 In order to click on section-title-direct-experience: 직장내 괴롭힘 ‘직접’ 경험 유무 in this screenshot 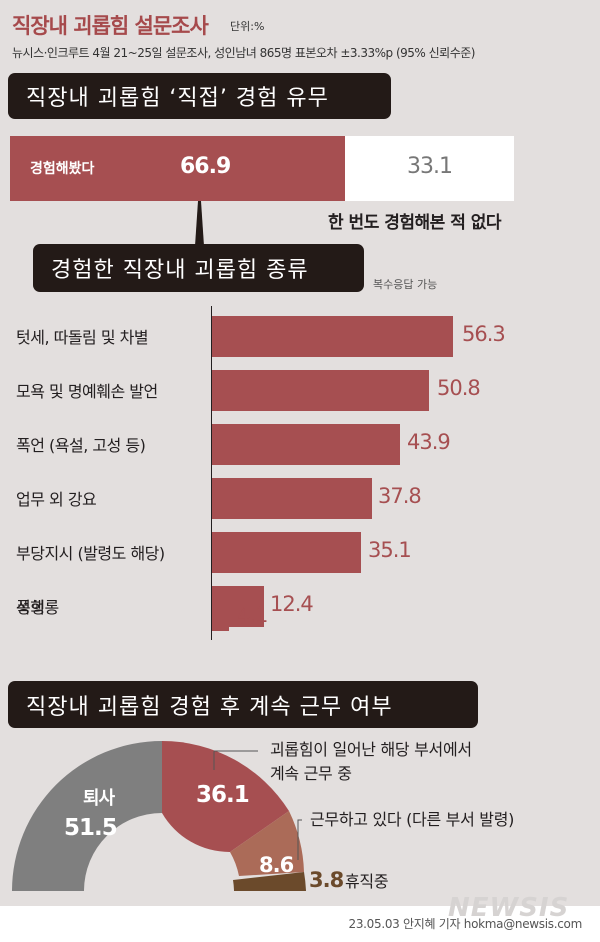, I will do `click(199, 96)`.